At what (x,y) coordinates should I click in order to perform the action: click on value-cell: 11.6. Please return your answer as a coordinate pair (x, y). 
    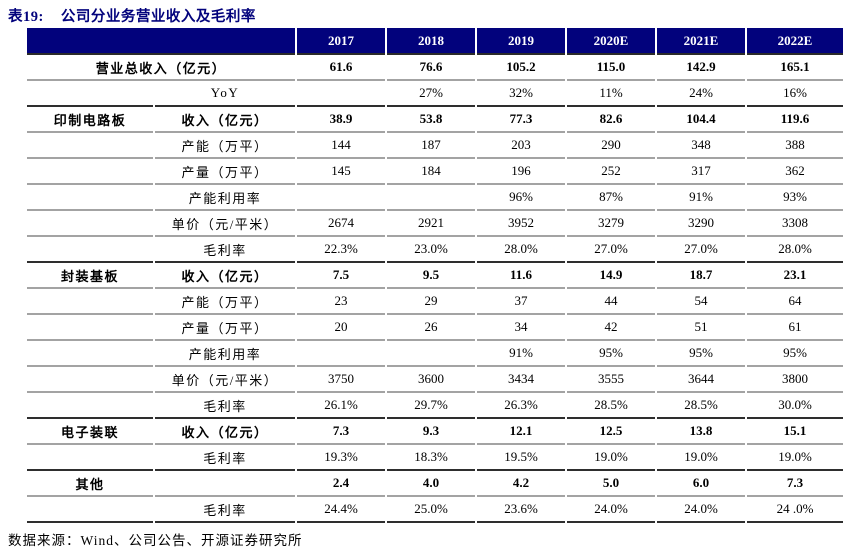
    Looking at the image, I should click on (521, 276).